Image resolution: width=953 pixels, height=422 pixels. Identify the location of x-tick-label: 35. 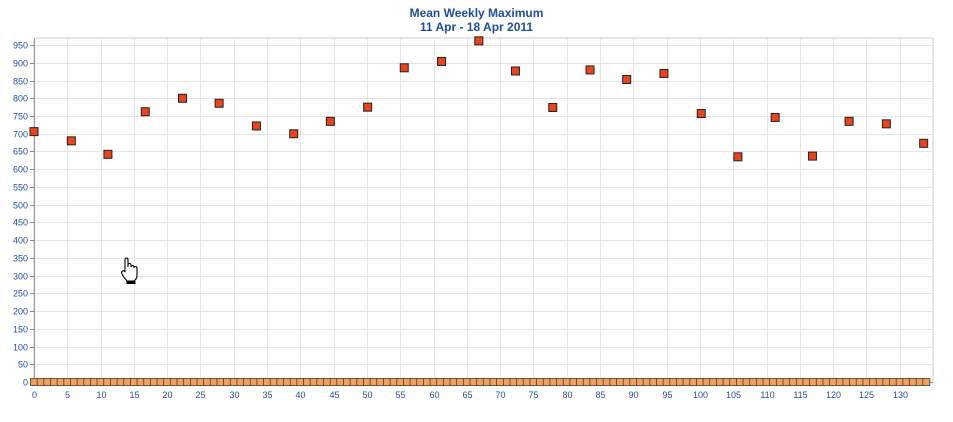
(267, 395).